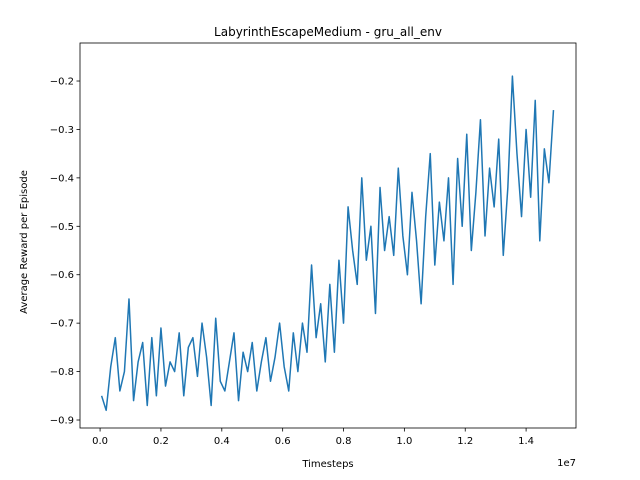  What do you see at coordinates (526, 441) in the screenshot?
I see `x-tick-label: 1.4` at bounding box center [526, 441].